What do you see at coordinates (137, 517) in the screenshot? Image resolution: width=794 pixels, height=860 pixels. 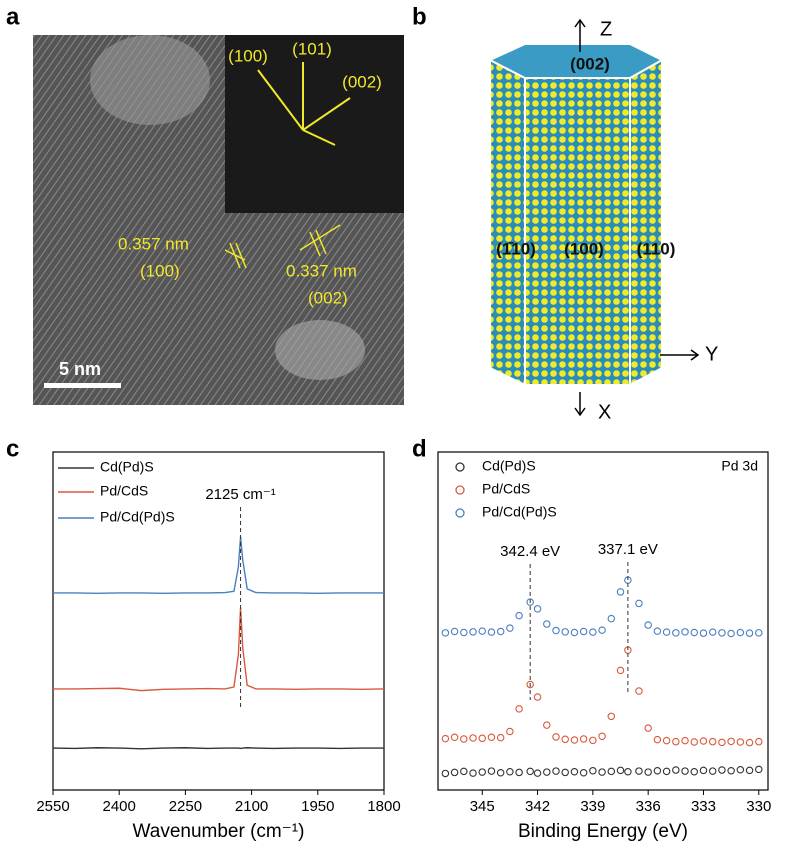 I see `legend-label: Pd/Cd(Pd)S` at bounding box center [137, 517].